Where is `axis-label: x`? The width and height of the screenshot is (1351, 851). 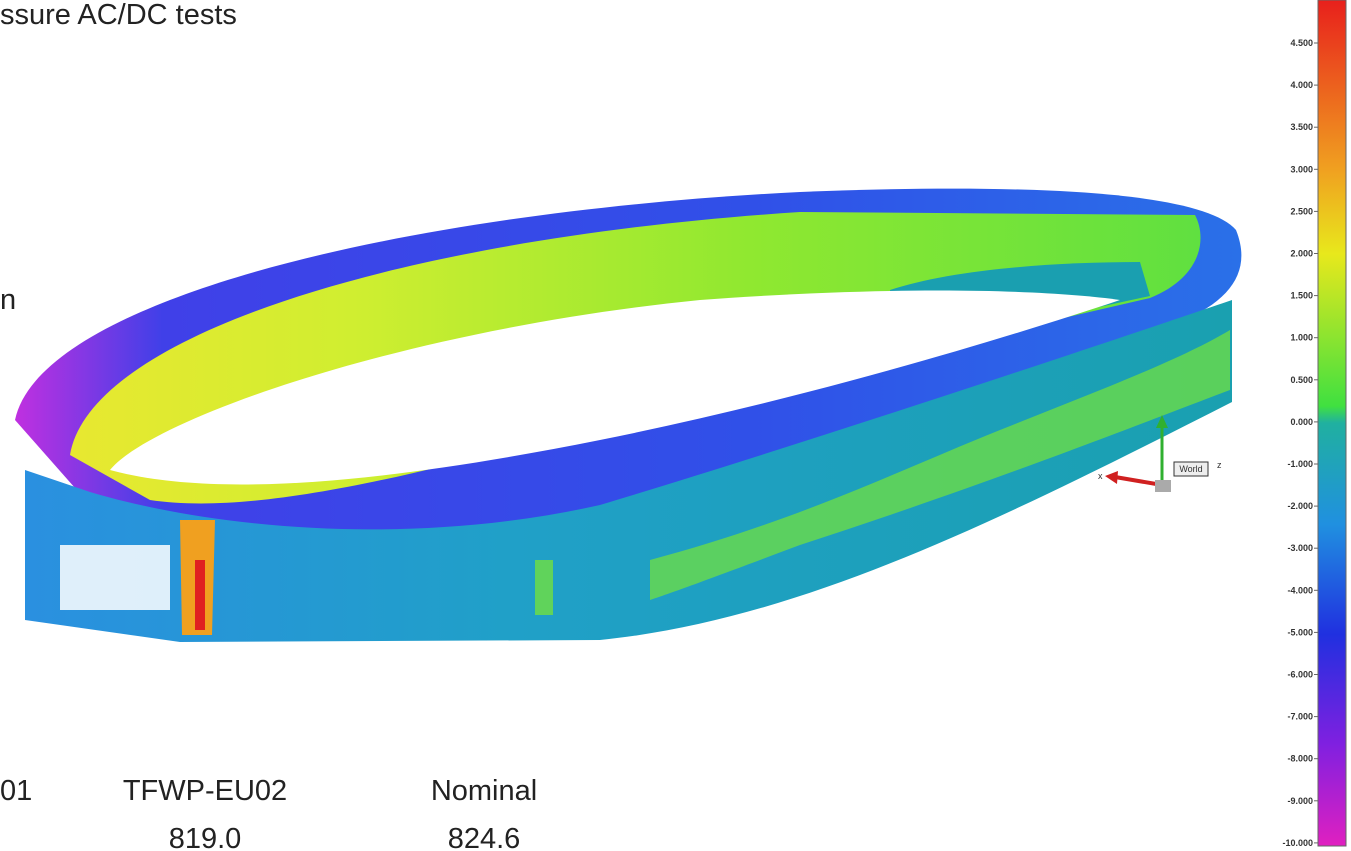 axis-label: x is located at coordinates (1100, 476).